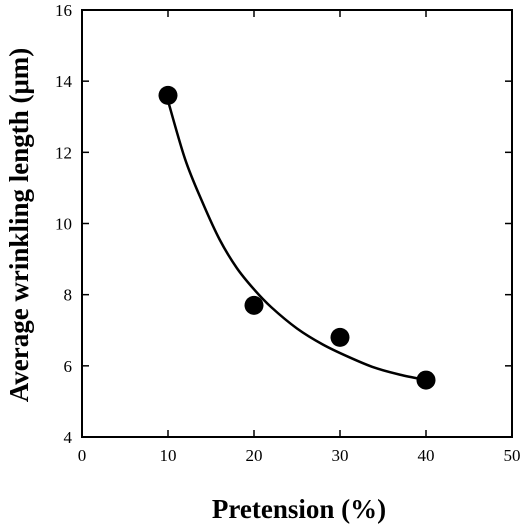  What do you see at coordinates (63, 152) in the screenshot?
I see `y-tick-label: 12` at bounding box center [63, 152].